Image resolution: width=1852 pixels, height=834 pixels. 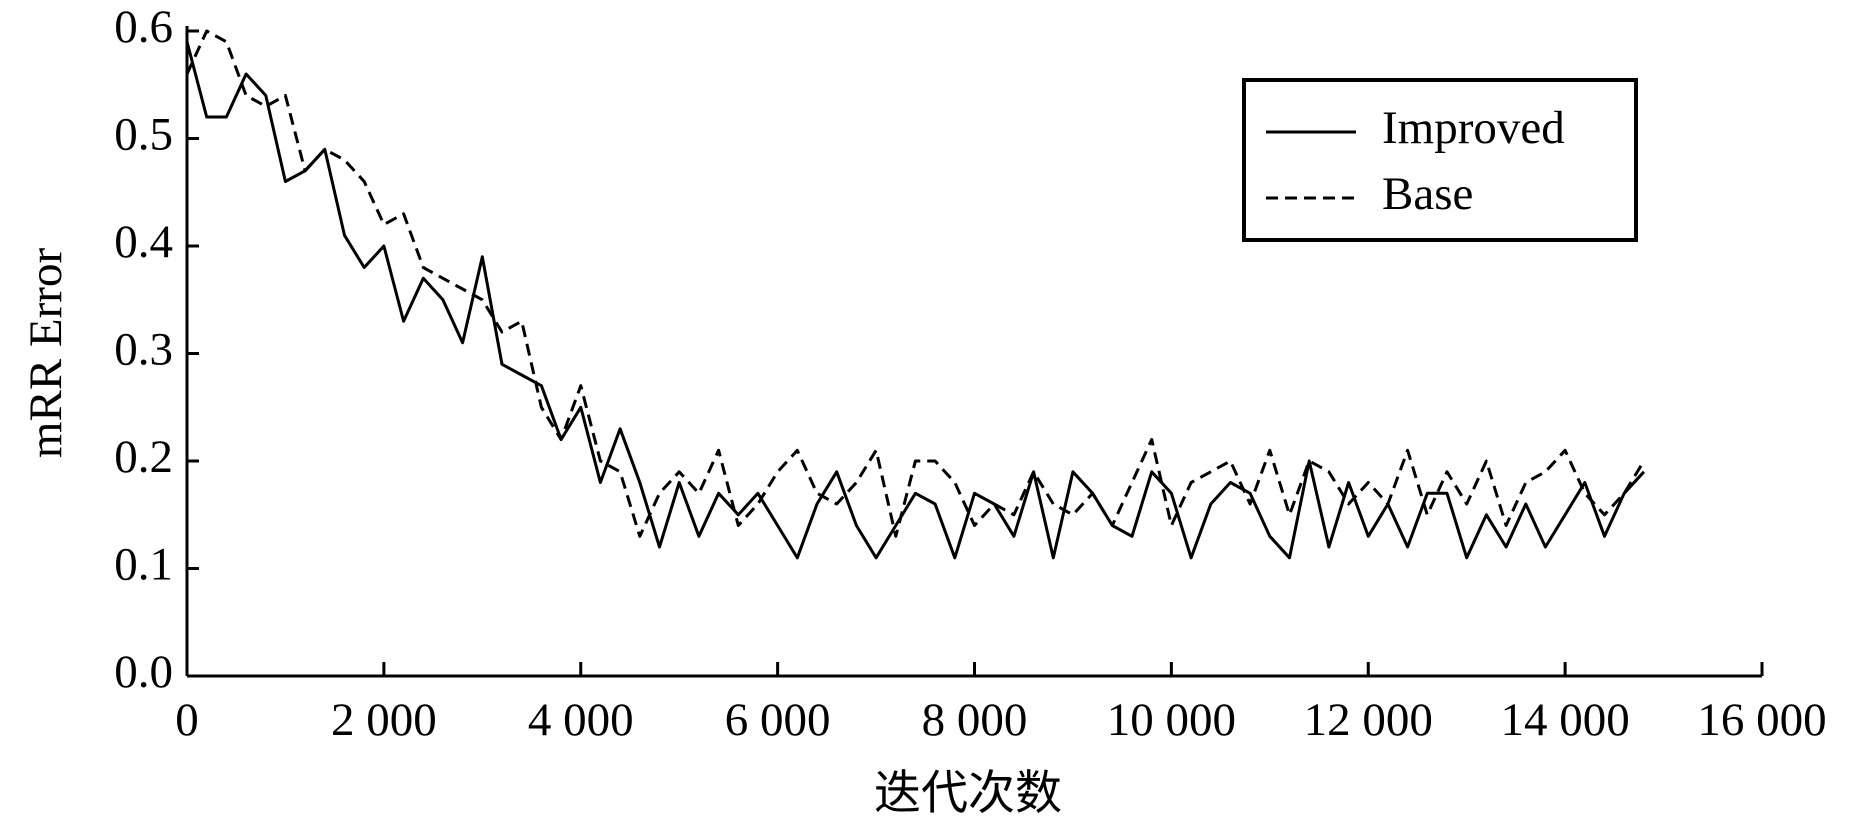 What do you see at coordinates (143, 564) in the screenshot?
I see `y-tick-label: 0.1` at bounding box center [143, 564].